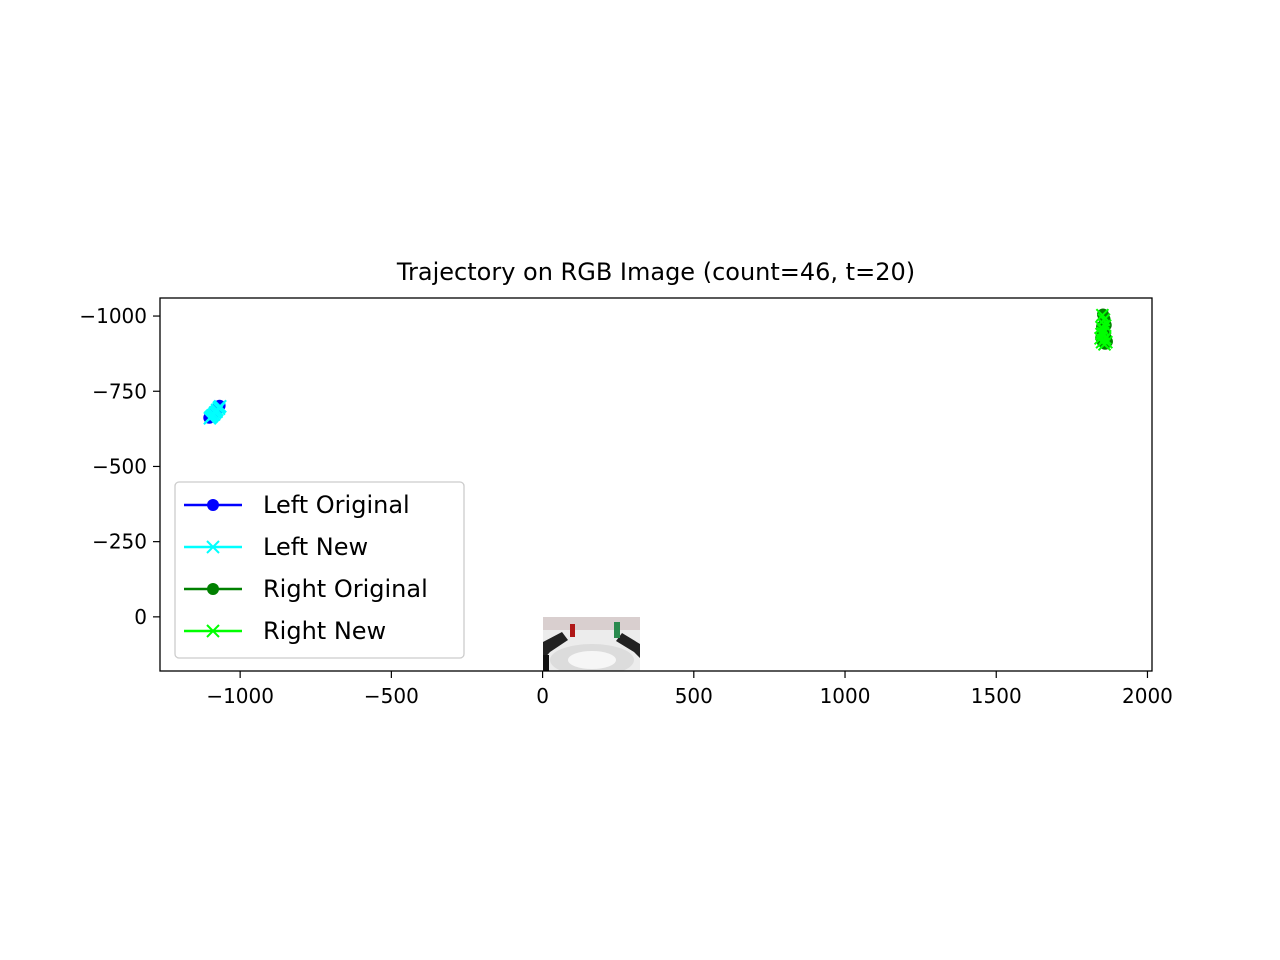 The width and height of the screenshot is (1280, 960). Describe the element at coordinates (694, 696) in the screenshot. I see `x-tick-label: 500` at that location.